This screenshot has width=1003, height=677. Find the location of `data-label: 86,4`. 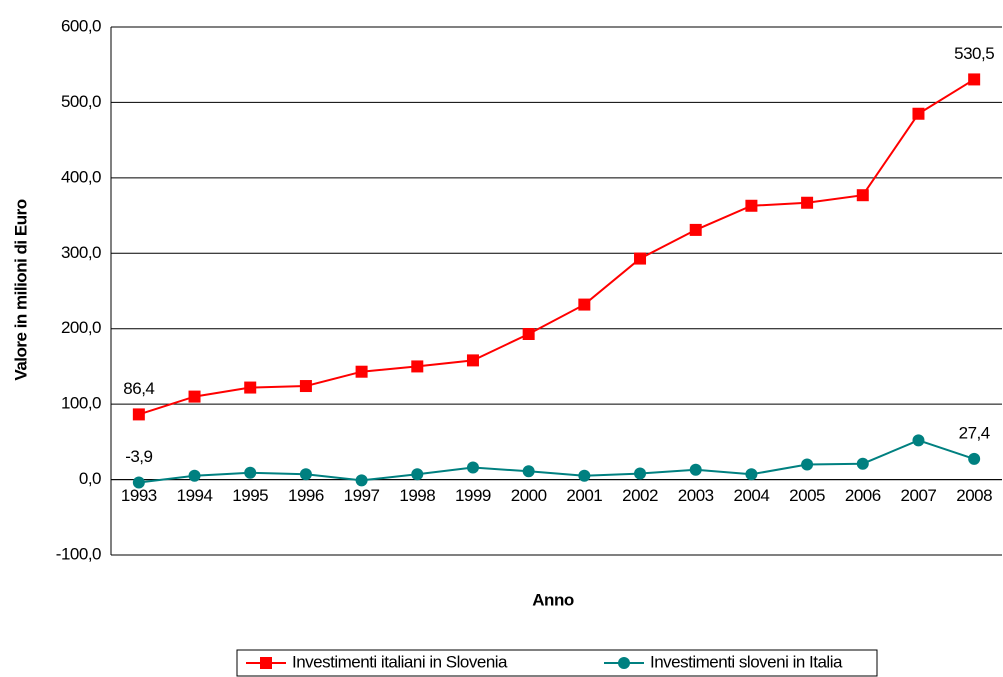

data-label: 86,4 is located at coordinates (138, 388).